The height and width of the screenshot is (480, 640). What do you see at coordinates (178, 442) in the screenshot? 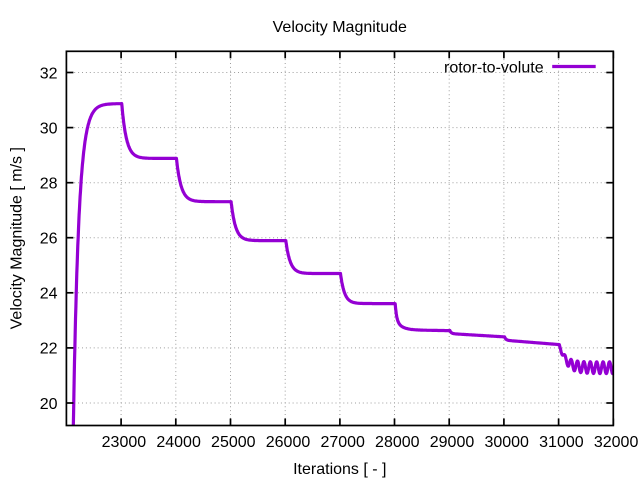
I see `svg-text: 24000` at bounding box center [178, 442].